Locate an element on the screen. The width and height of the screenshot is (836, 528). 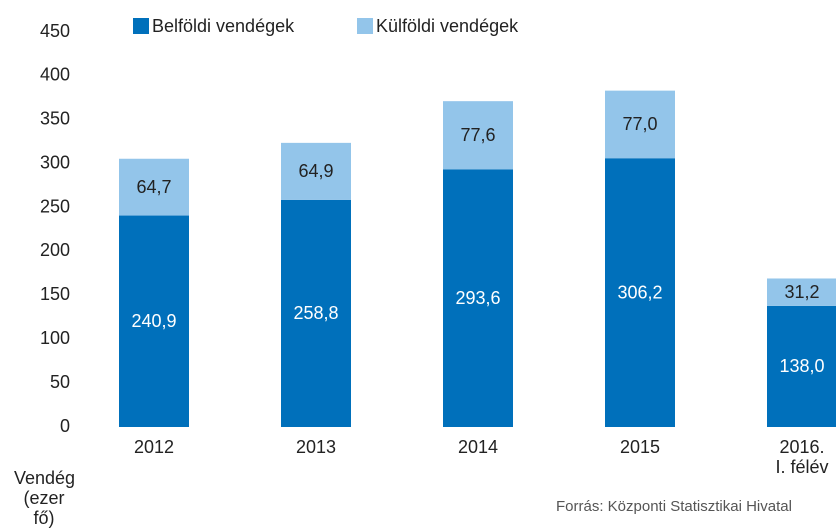
y-tick-label: 350 is located at coordinates (55, 119).